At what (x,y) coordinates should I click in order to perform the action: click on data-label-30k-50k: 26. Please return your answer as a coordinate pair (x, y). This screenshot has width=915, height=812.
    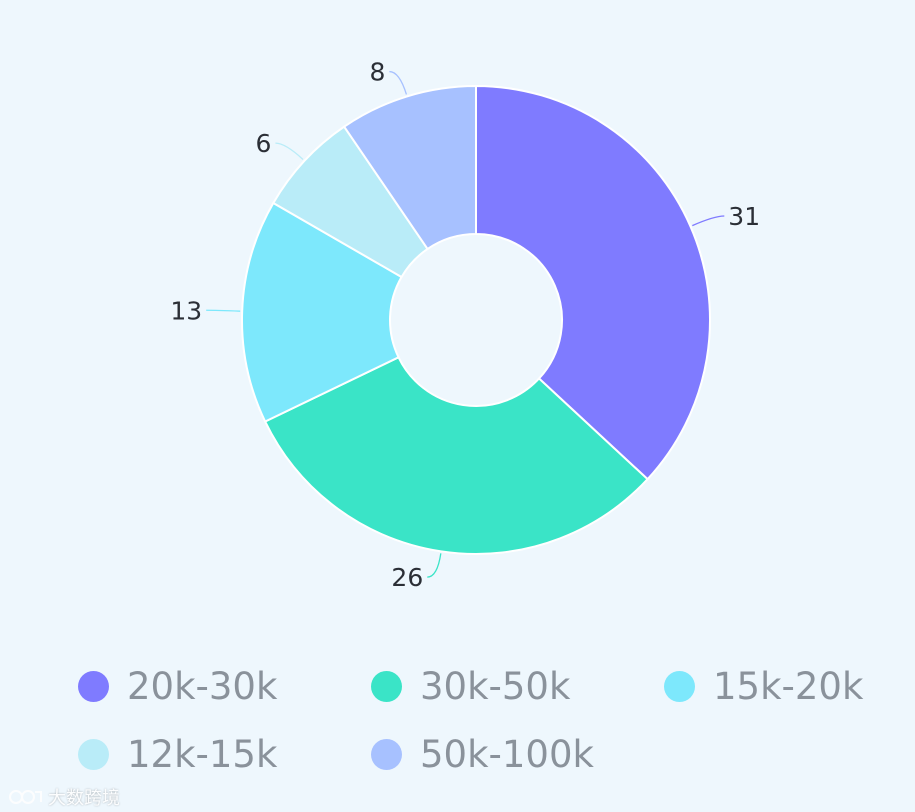
    Looking at the image, I should click on (407, 577).